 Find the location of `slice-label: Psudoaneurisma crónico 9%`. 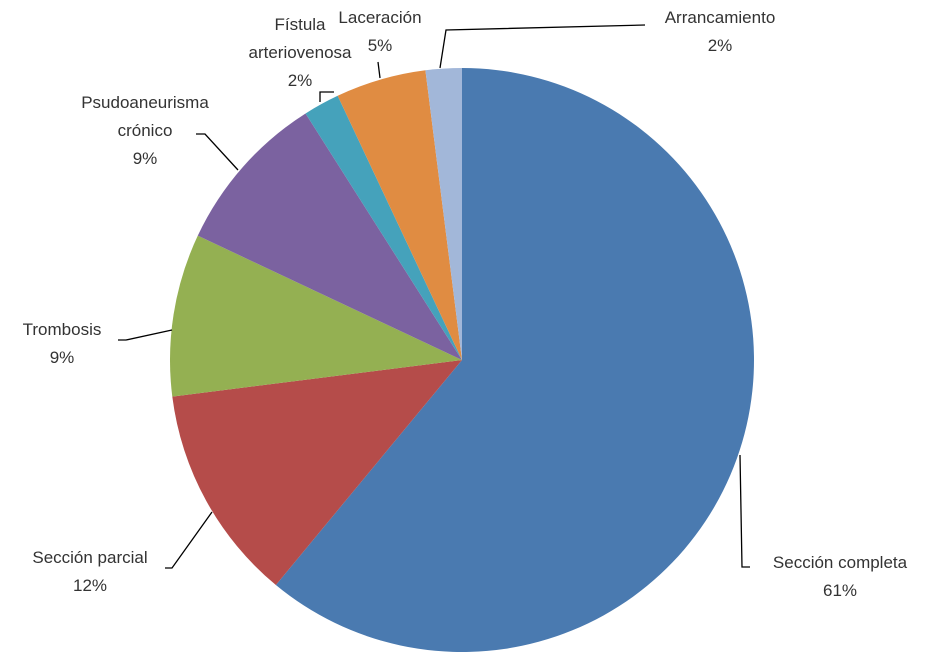

slice-label: Psudoaneurisma crónico 9% is located at coordinates (145, 131).